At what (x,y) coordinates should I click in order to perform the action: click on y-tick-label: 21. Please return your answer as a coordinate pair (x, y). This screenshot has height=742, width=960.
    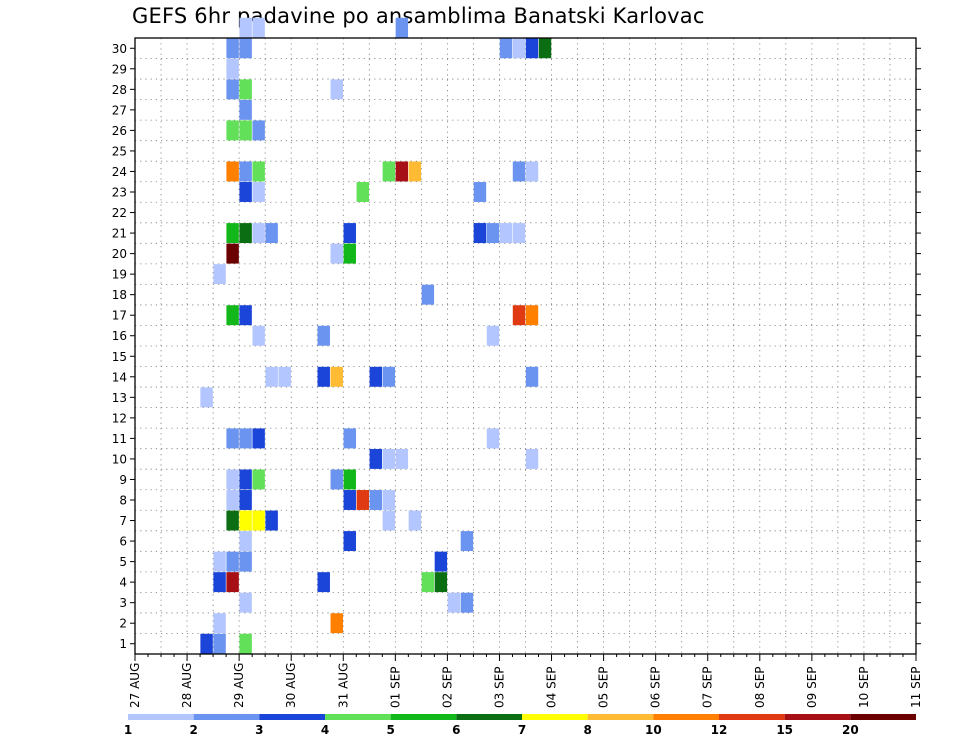
    Looking at the image, I should click on (119, 234).